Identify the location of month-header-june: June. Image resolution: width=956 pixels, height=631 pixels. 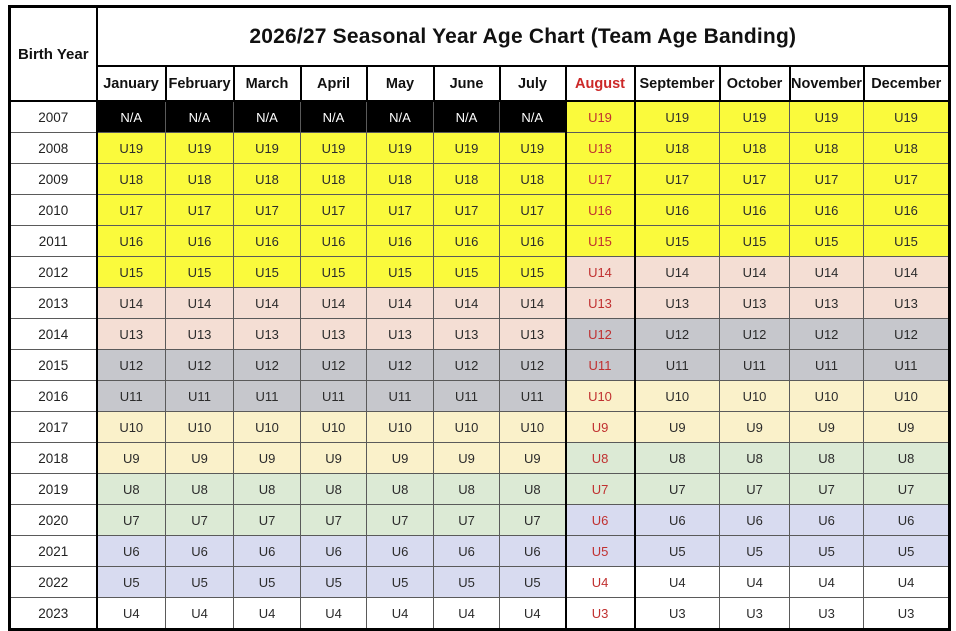
(466, 83).